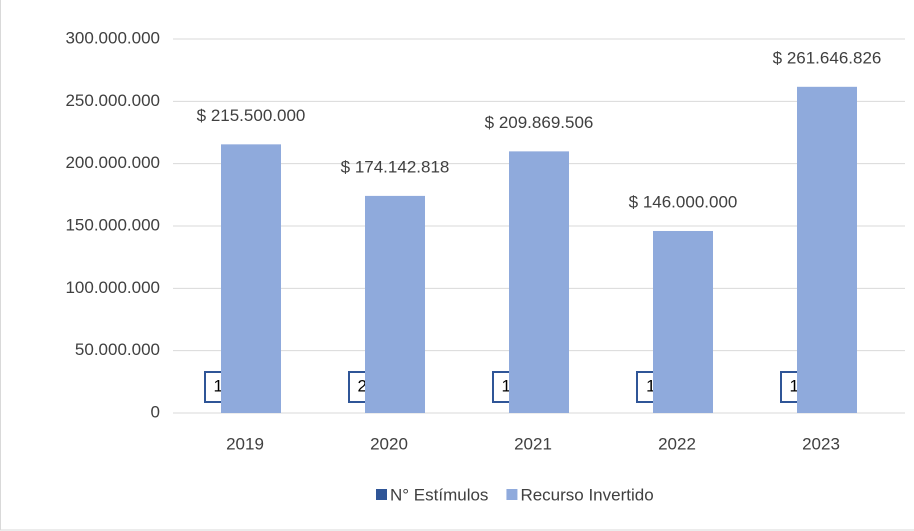  I want to click on y-tick-label: 100.000.000, so click(112, 287).